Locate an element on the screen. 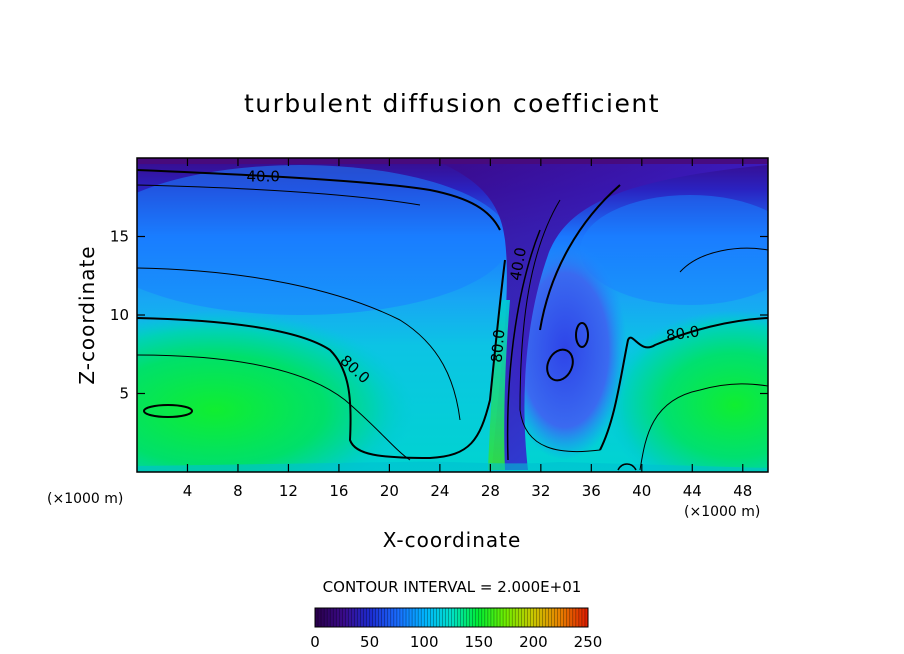 This screenshot has height=654, width=904. contour-label: 80.0 is located at coordinates (498, 346).